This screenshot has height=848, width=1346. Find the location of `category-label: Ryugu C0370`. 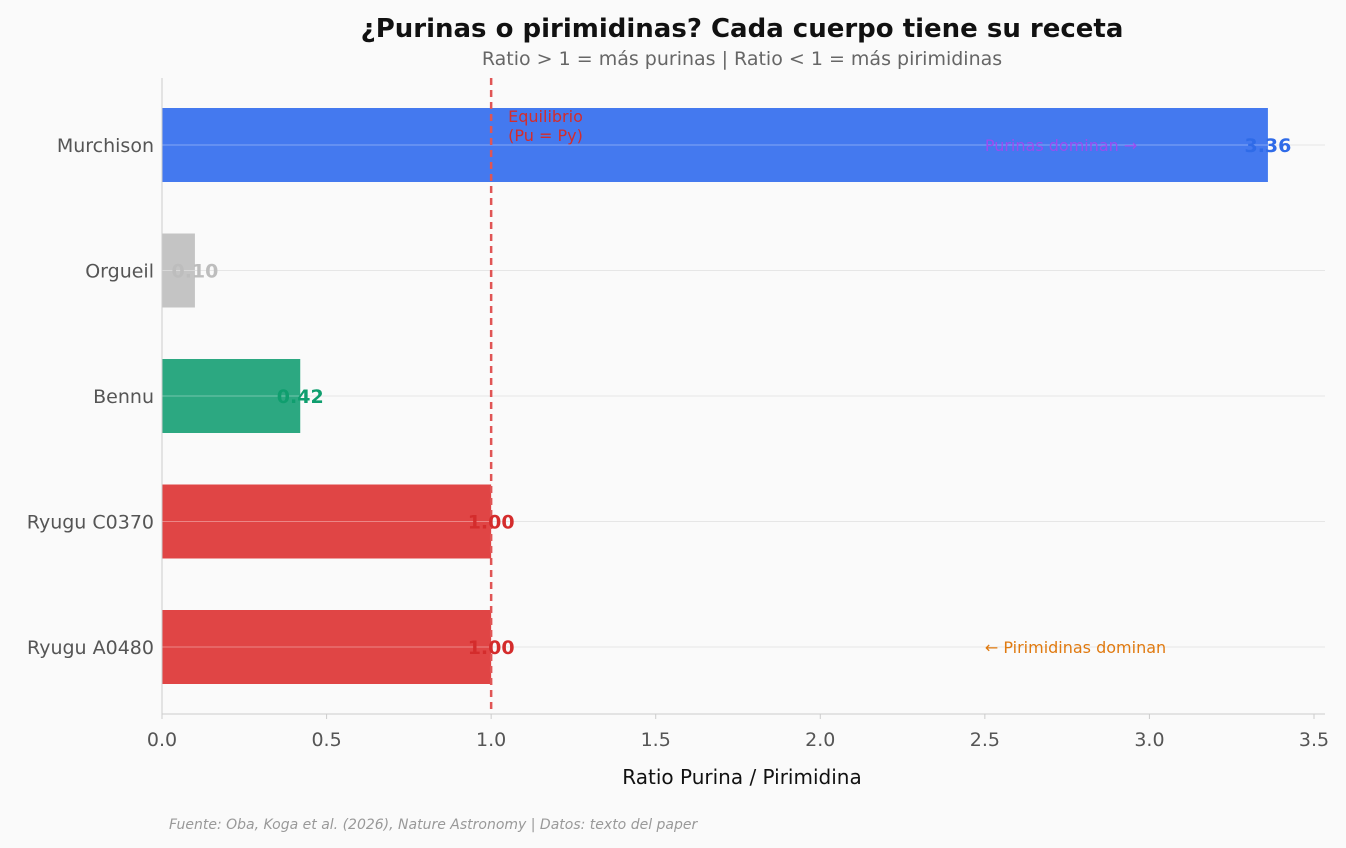

category-label: Ryugu C0370 is located at coordinates (90, 523).